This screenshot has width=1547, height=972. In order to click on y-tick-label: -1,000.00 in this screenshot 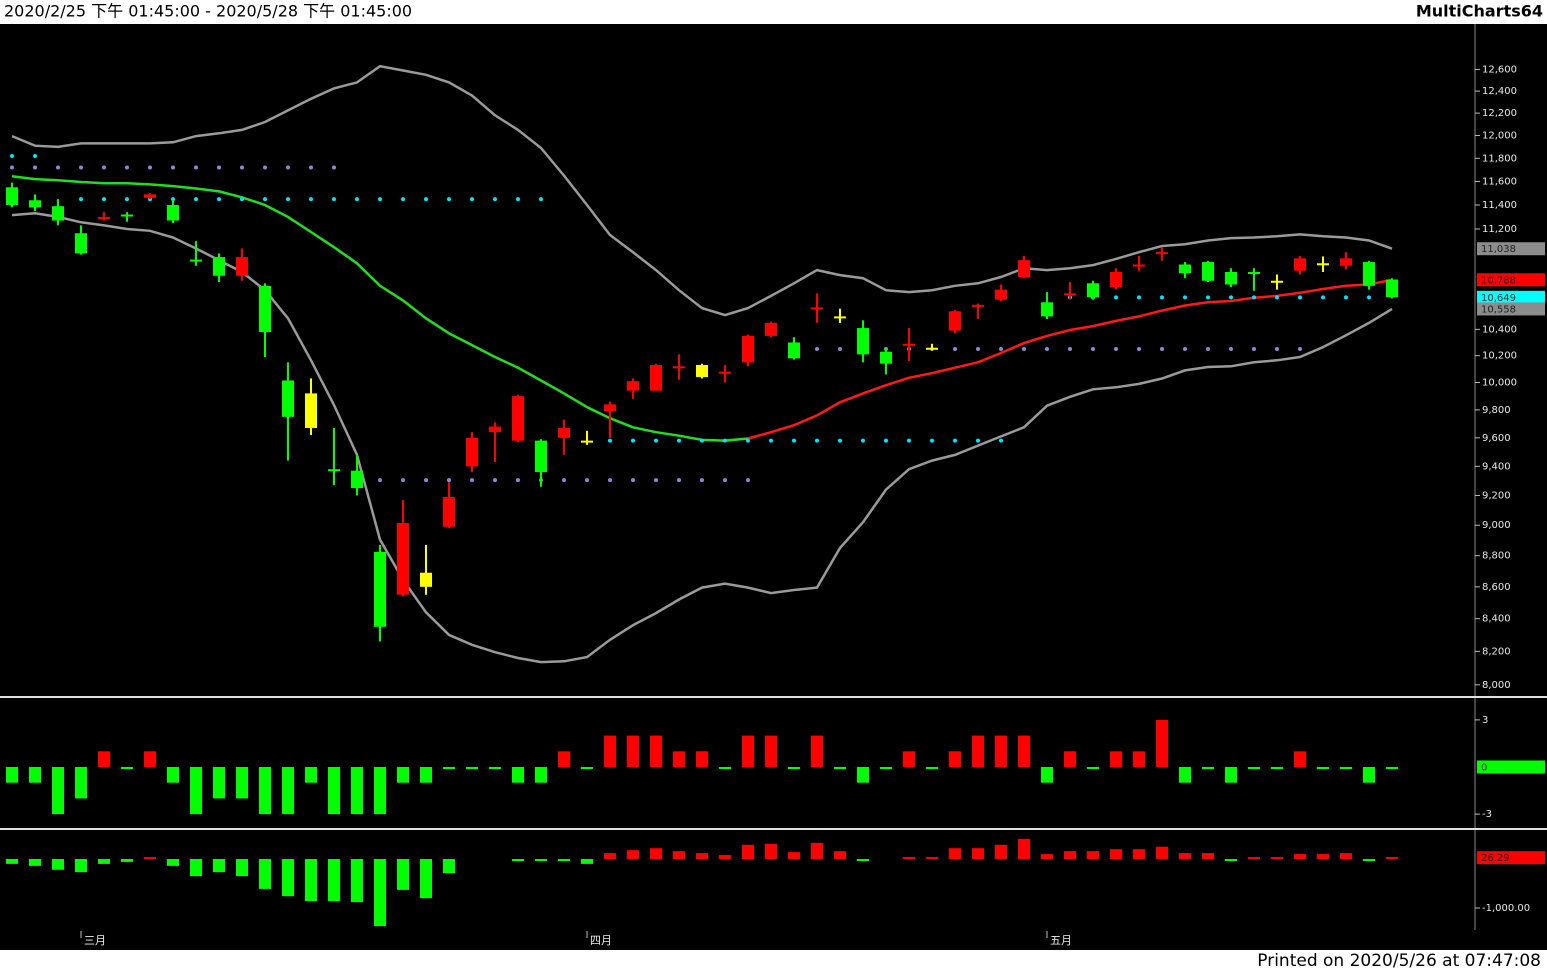, I will do `click(1506, 908)`.